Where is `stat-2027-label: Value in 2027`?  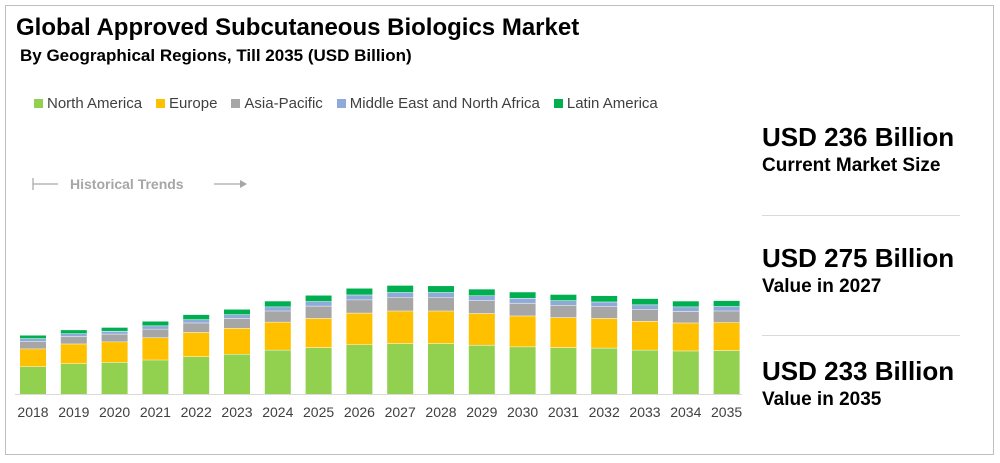 stat-2027-label: Value in 2027 is located at coordinates (822, 286).